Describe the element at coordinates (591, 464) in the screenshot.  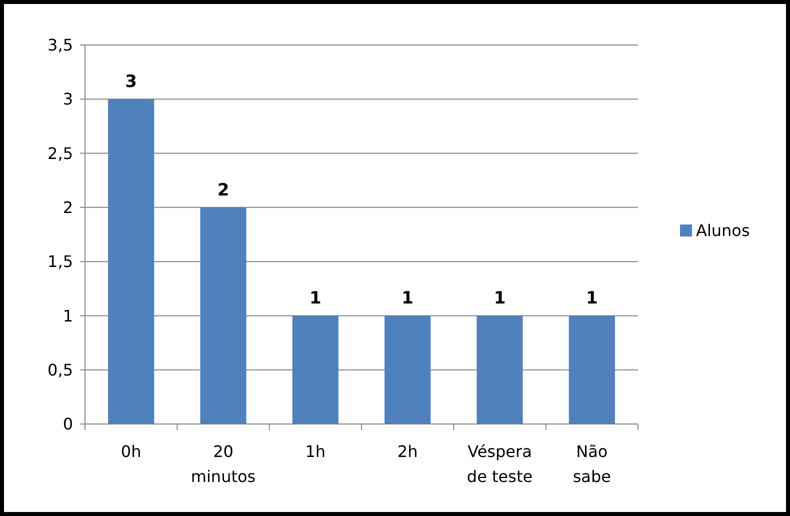
I see `x-tick-label: Não sabe` at that location.